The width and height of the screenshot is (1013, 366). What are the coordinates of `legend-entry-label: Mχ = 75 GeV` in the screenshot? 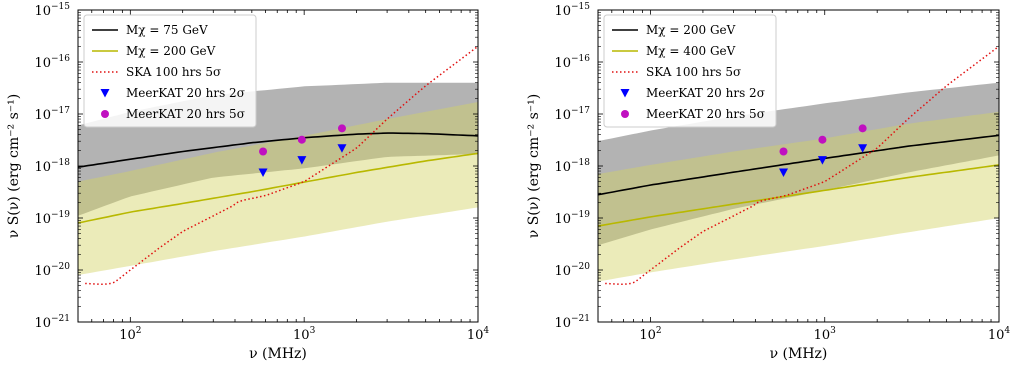 It's located at (167, 30).